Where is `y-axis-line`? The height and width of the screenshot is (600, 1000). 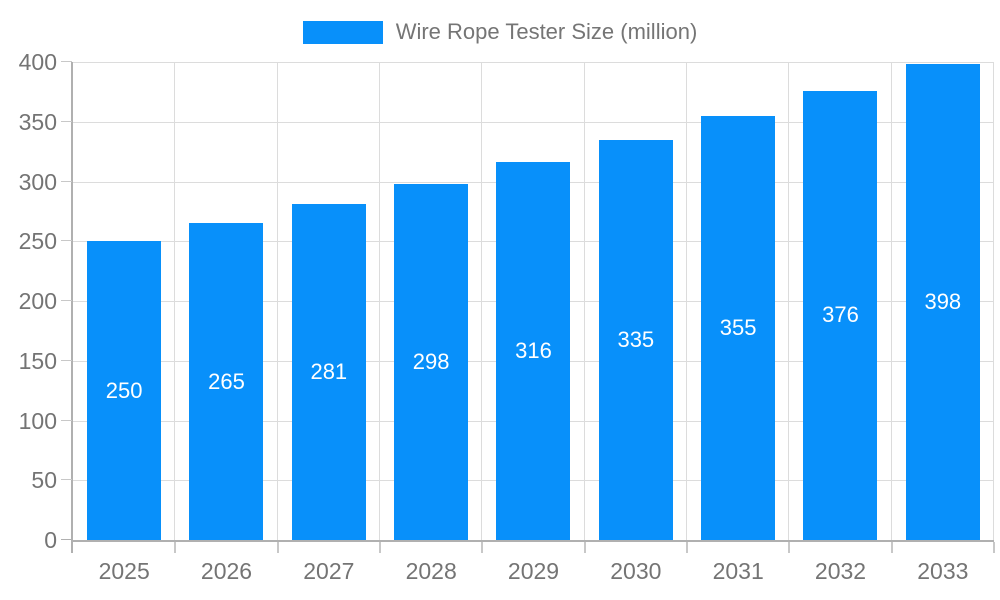 y-axis-line is located at coordinates (72, 302).